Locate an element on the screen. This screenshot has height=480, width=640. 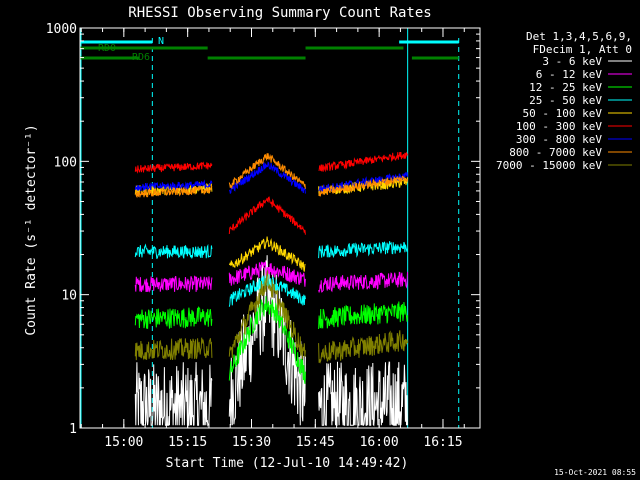
legend-label: 25 - 50 keV is located at coordinates (565, 100).